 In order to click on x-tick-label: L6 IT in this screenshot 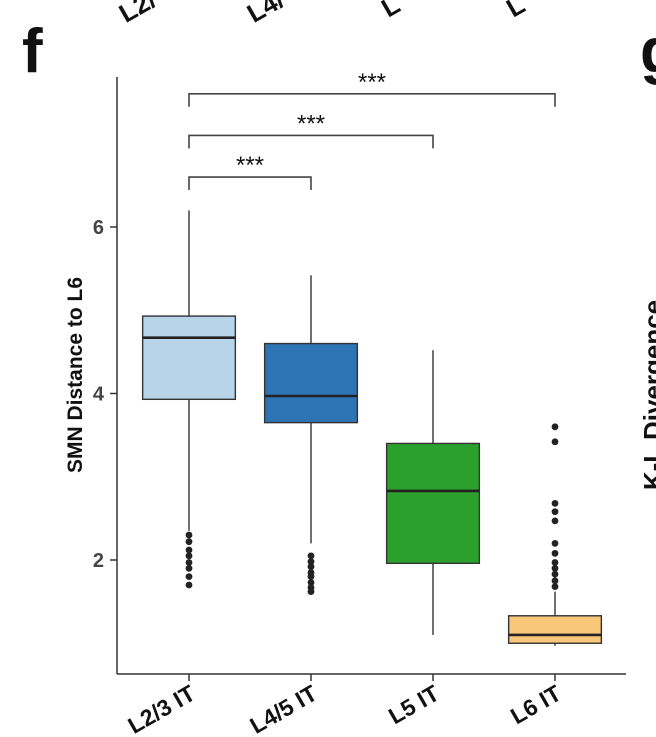, I will do `click(535, 704)`.